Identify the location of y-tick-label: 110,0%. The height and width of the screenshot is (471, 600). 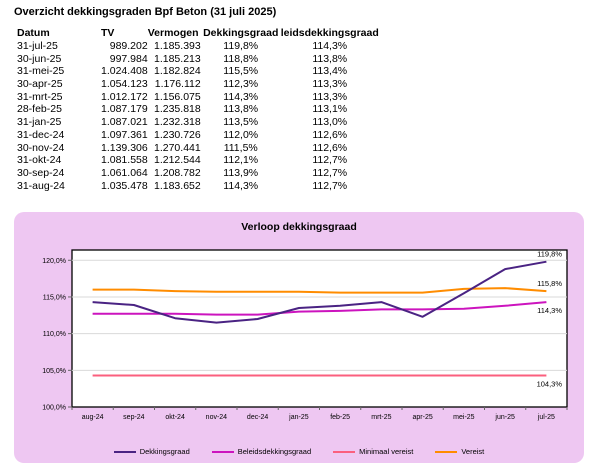
(54, 334).